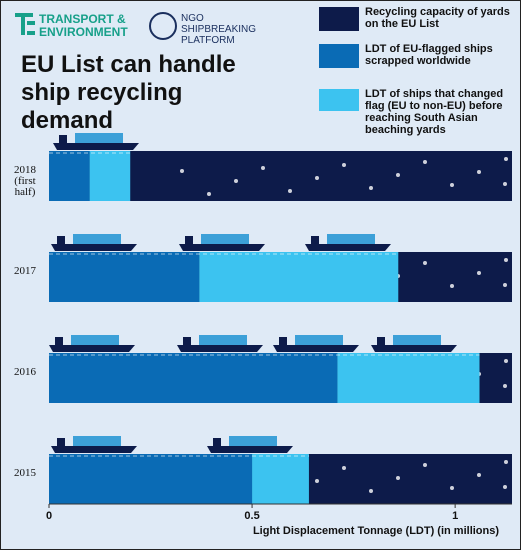  Describe the element at coordinates (252, 516) in the screenshot. I see `x-tick-label: 0.5` at that location.